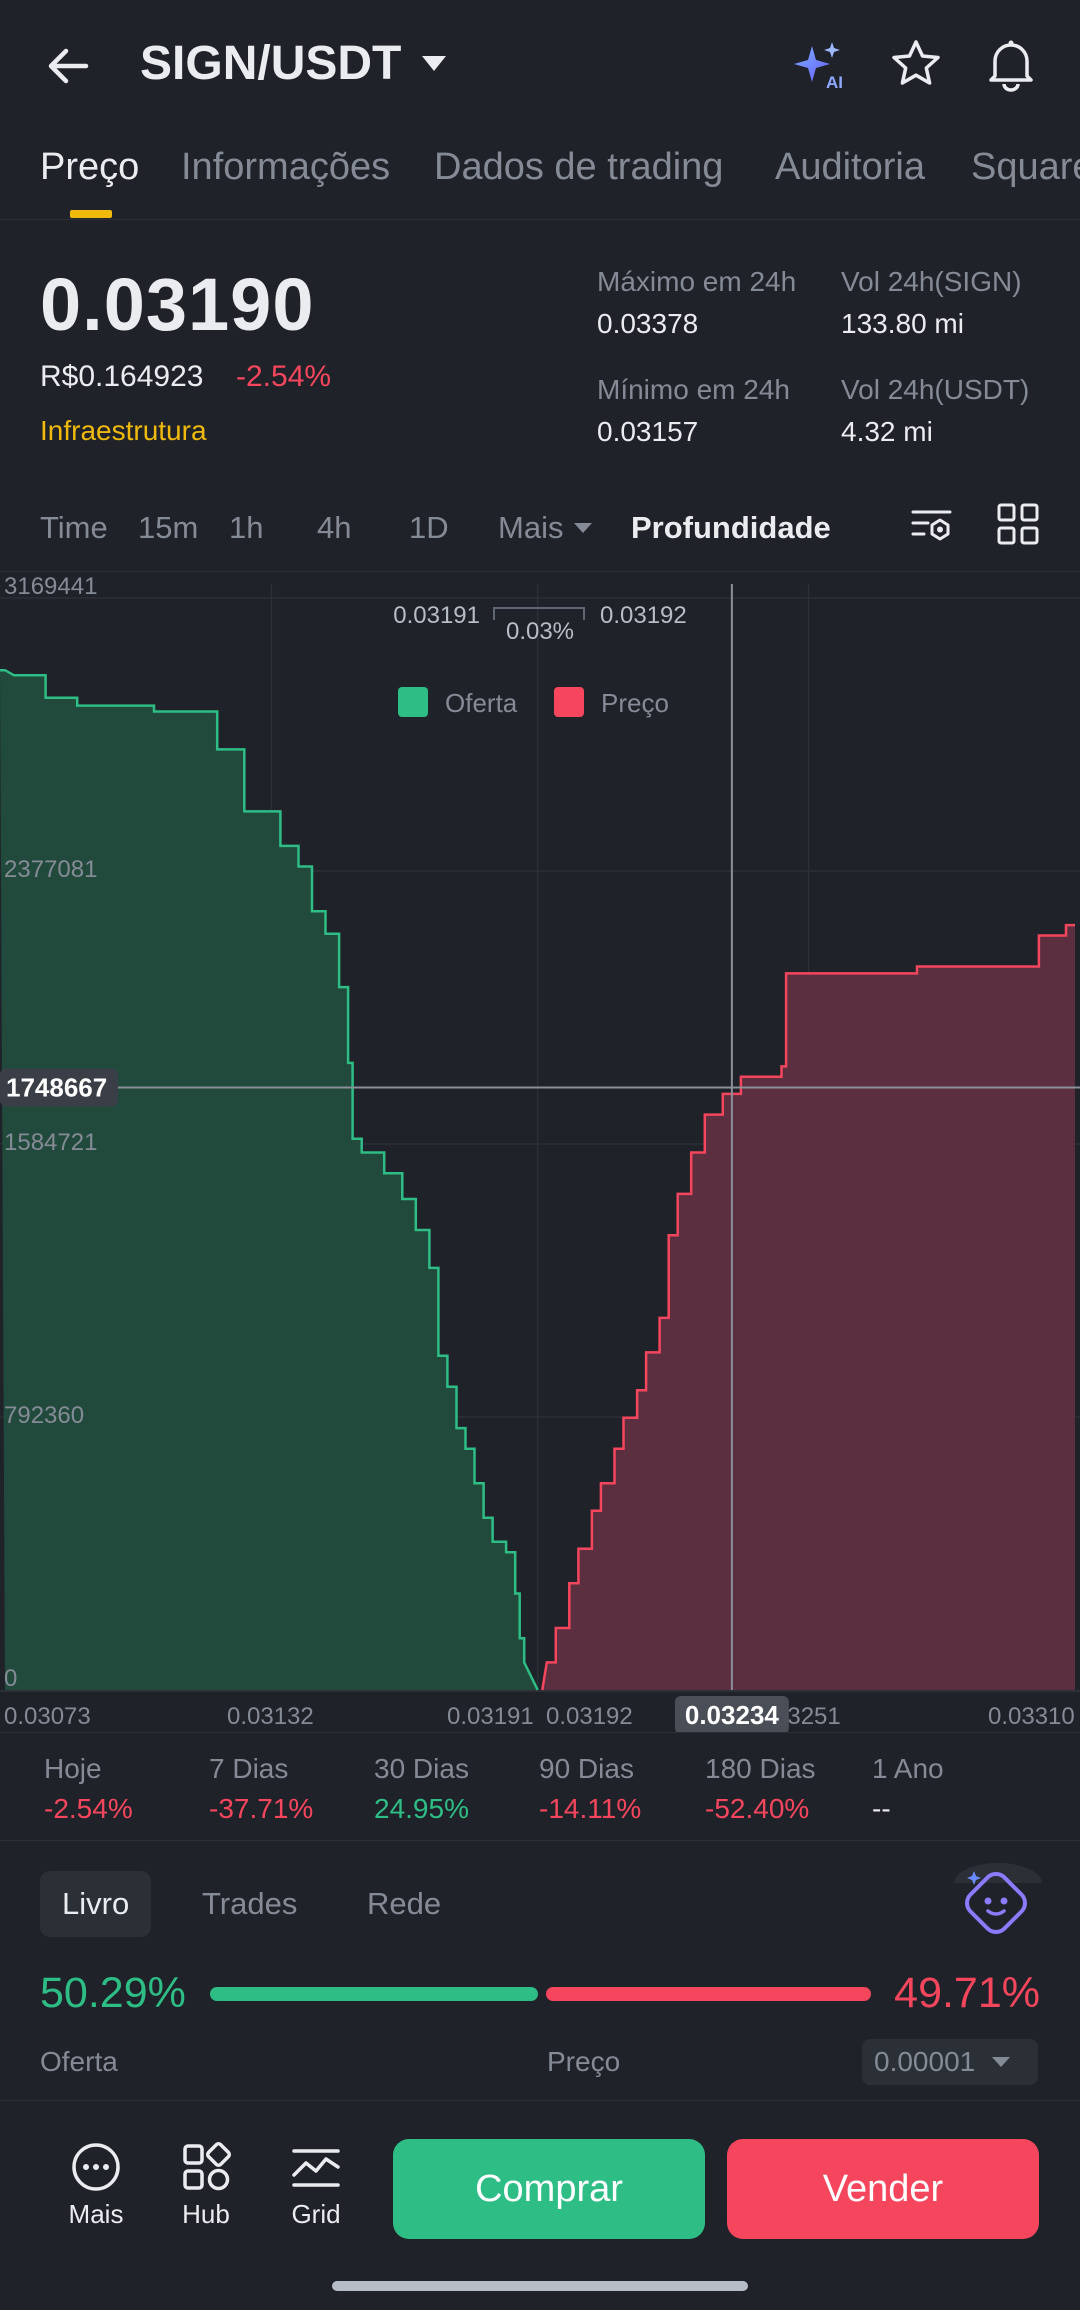 This screenshot has width=1080, height=2310. What do you see at coordinates (271, 63) in the screenshot?
I see `pair-title: SIGN/USDT` at bounding box center [271, 63].